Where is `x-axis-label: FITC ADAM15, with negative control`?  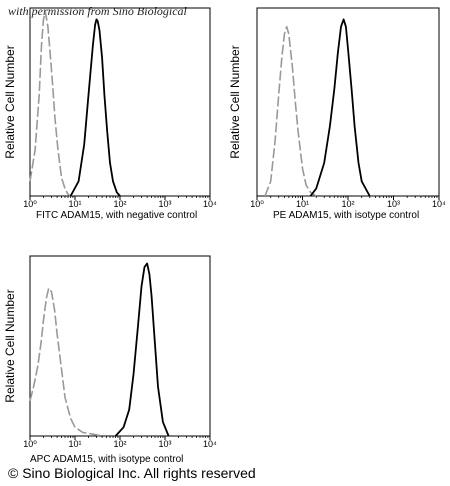 x-axis-label: FITC ADAM15, with negative control is located at coordinates (116, 215).